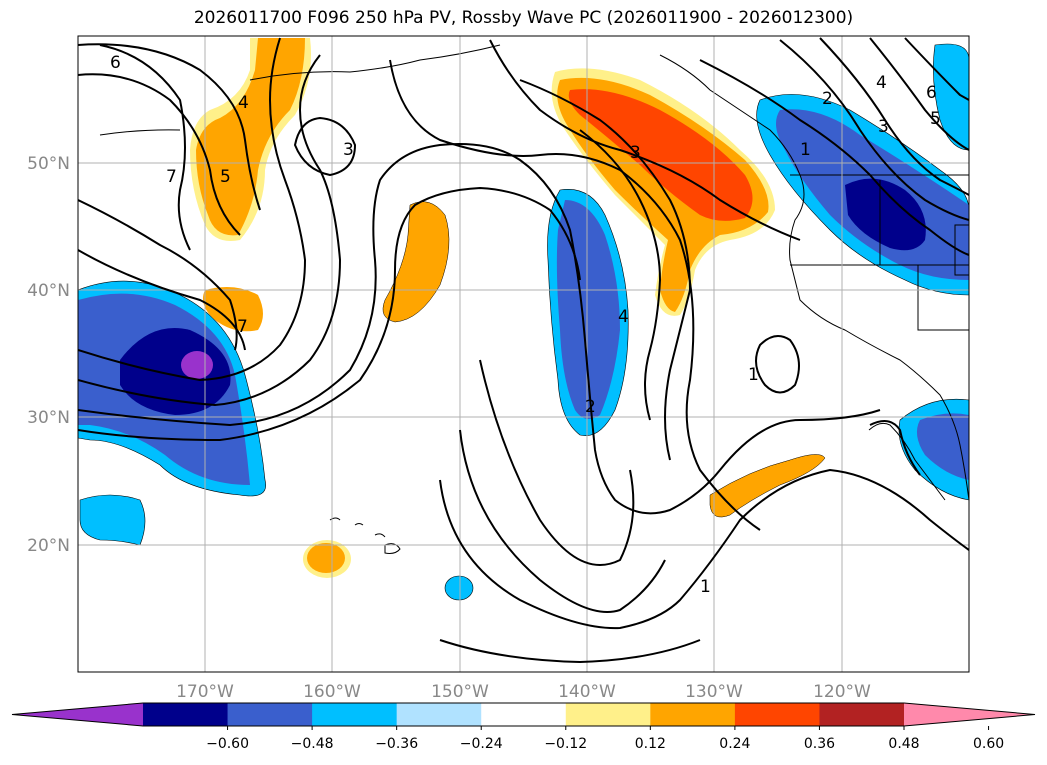 The height and width of the screenshot is (765, 1047). I want to click on lon-label: 170°W, so click(205, 692).